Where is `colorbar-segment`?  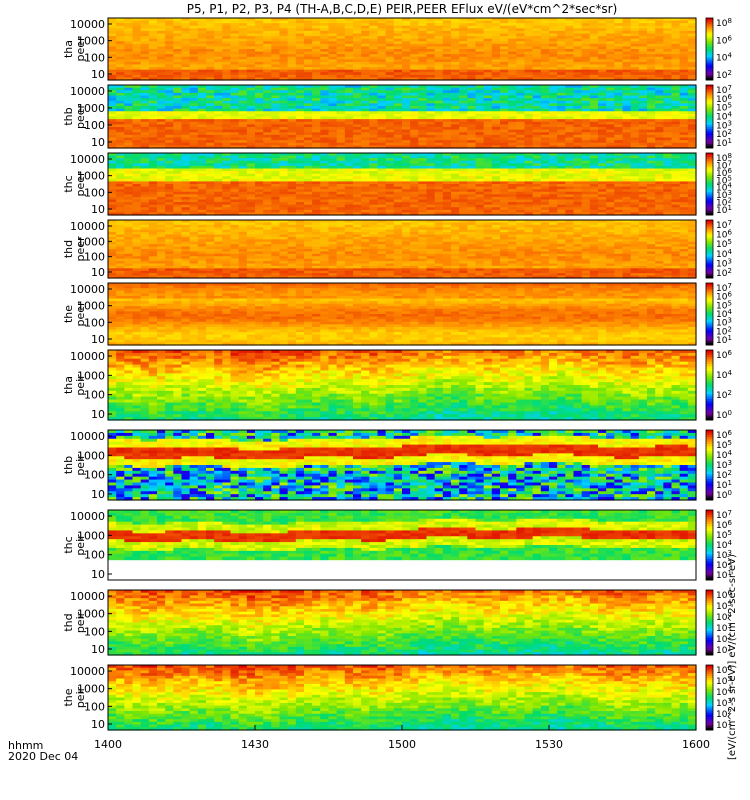
colorbar-segment is located at coordinates (709, 46).